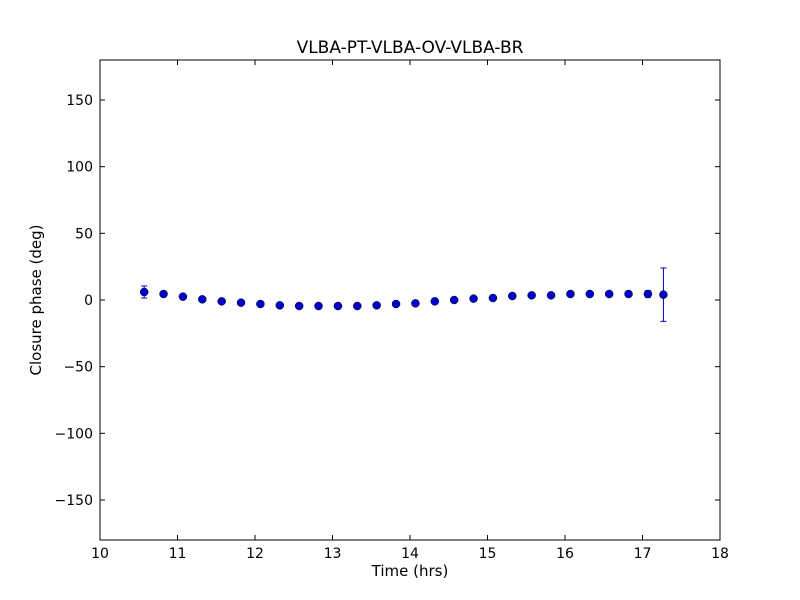  Describe the element at coordinates (488, 554) in the screenshot. I see `x-tick-label: 15` at that location.